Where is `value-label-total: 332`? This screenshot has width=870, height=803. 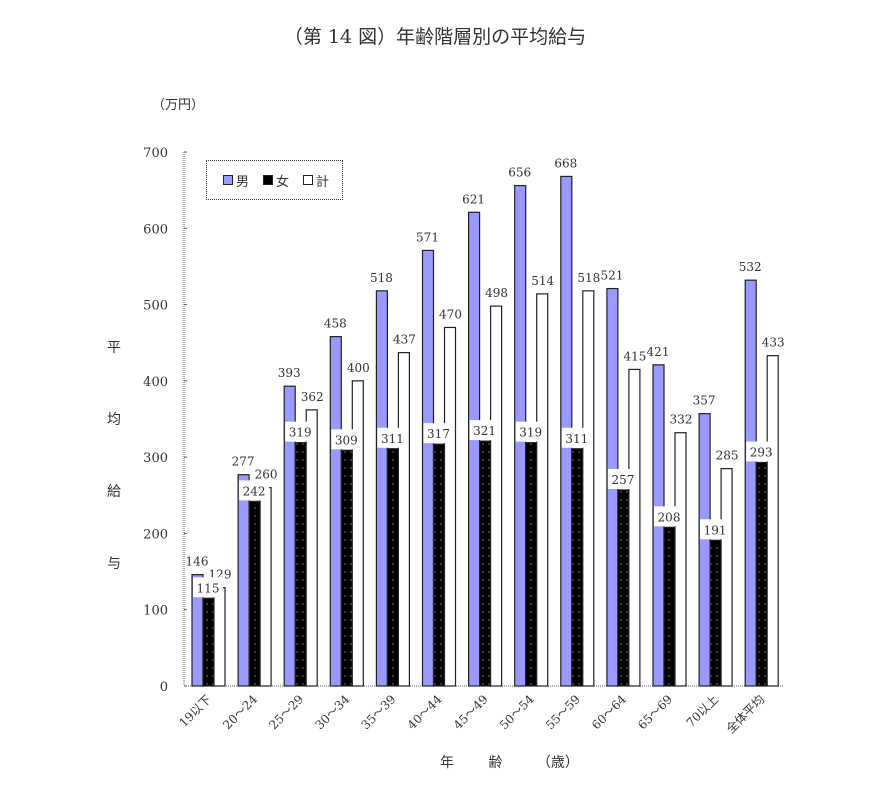
value-label-total: 332 is located at coordinates (681, 420).